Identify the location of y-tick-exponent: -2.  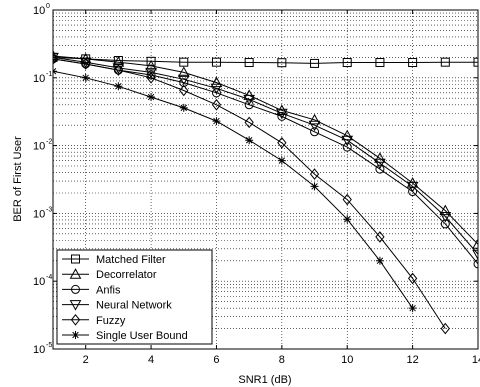
(49, 142).